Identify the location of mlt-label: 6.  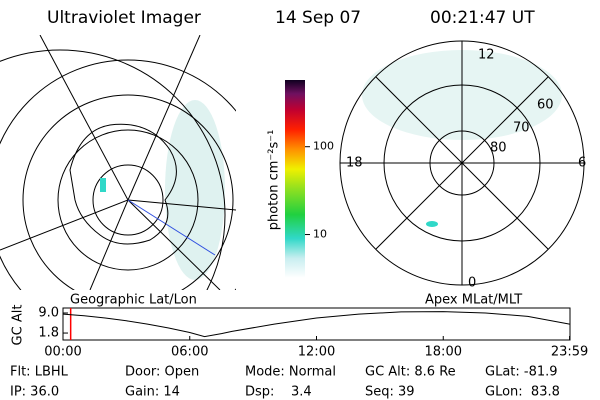
(582, 163).